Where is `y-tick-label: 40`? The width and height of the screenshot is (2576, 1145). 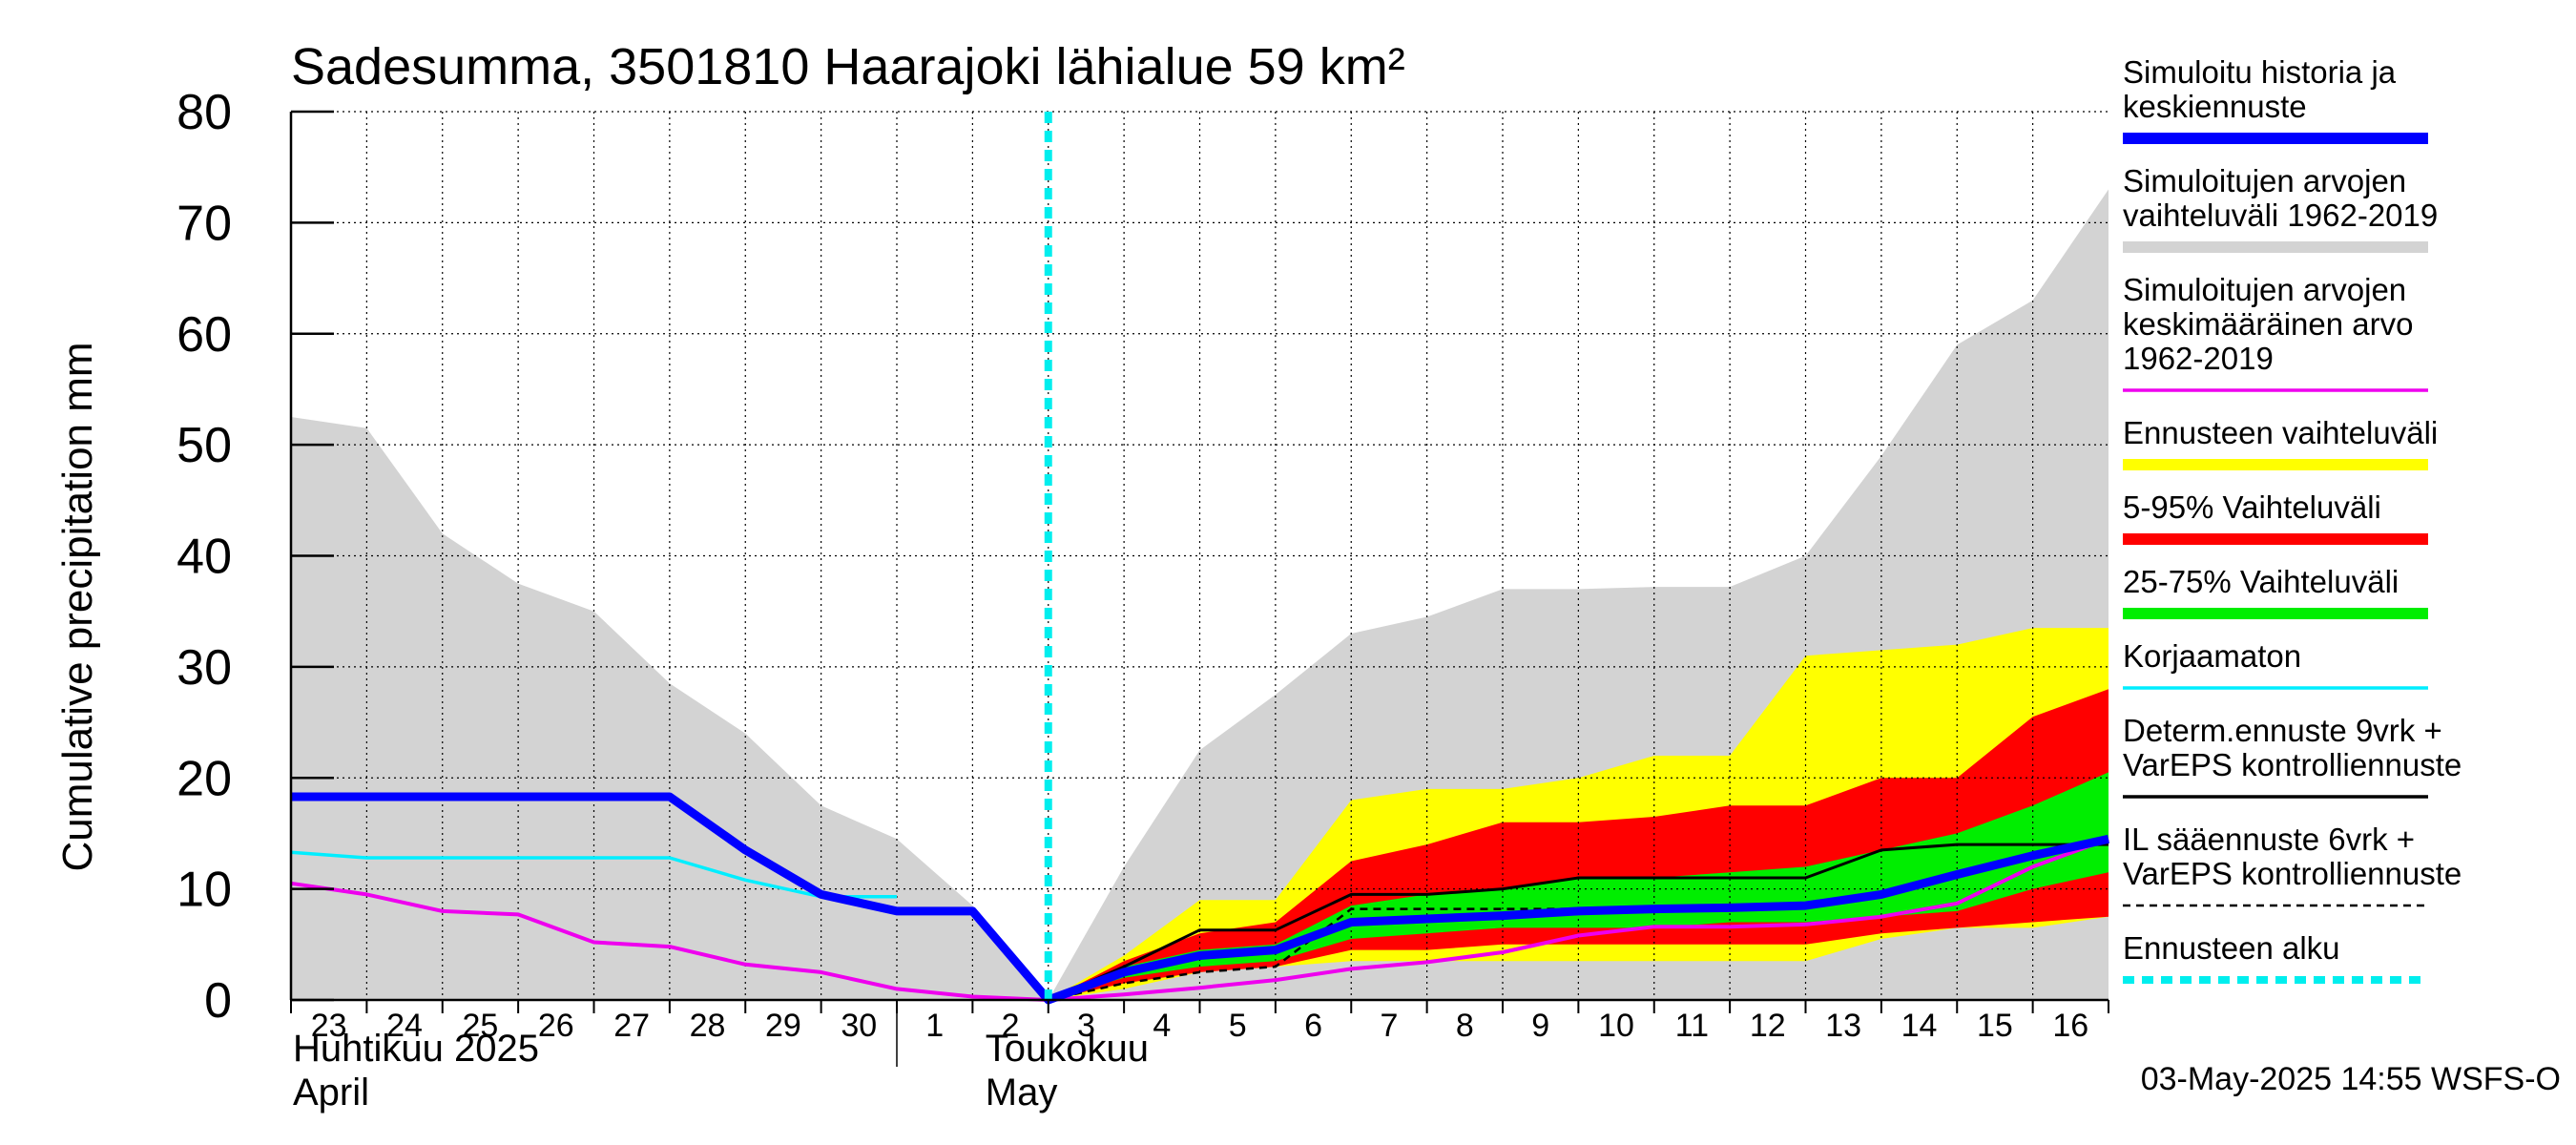 y-tick-label: 40 is located at coordinates (204, 557).